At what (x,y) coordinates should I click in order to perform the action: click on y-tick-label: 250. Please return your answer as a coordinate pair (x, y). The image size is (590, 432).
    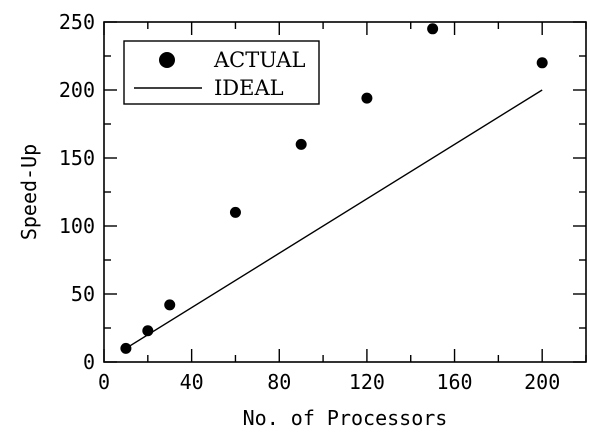
    Looking at the image, I should click on (77, 22).